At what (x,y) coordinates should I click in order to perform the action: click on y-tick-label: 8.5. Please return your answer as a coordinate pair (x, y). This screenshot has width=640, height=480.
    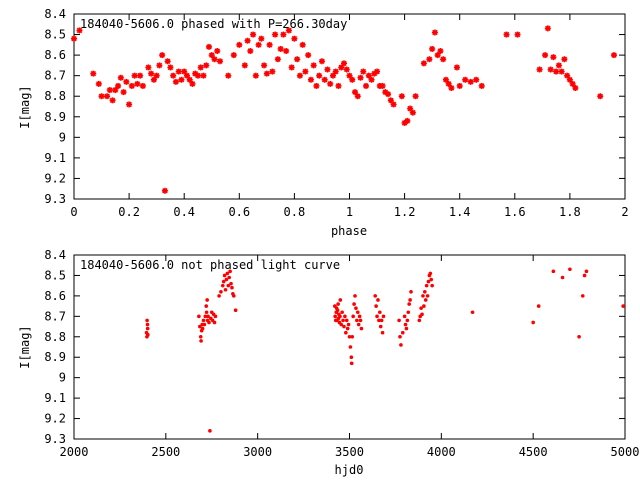
    Looking at the image, I should click on (55, 35).